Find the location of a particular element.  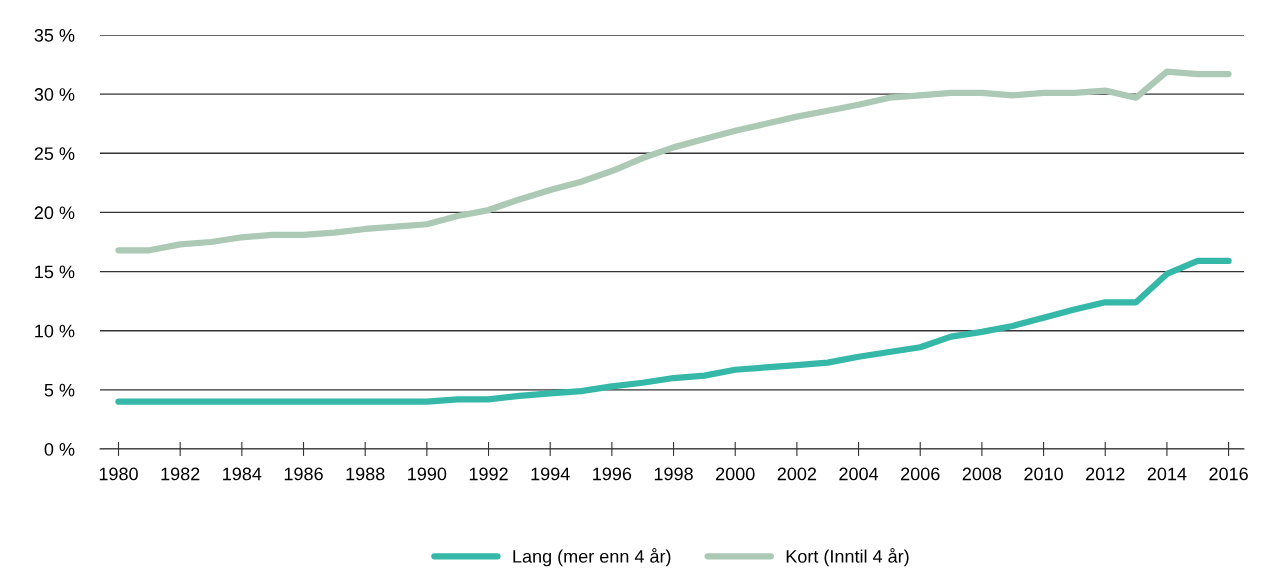

x-tick-label: 1990 is located at coordinates (427, 474).